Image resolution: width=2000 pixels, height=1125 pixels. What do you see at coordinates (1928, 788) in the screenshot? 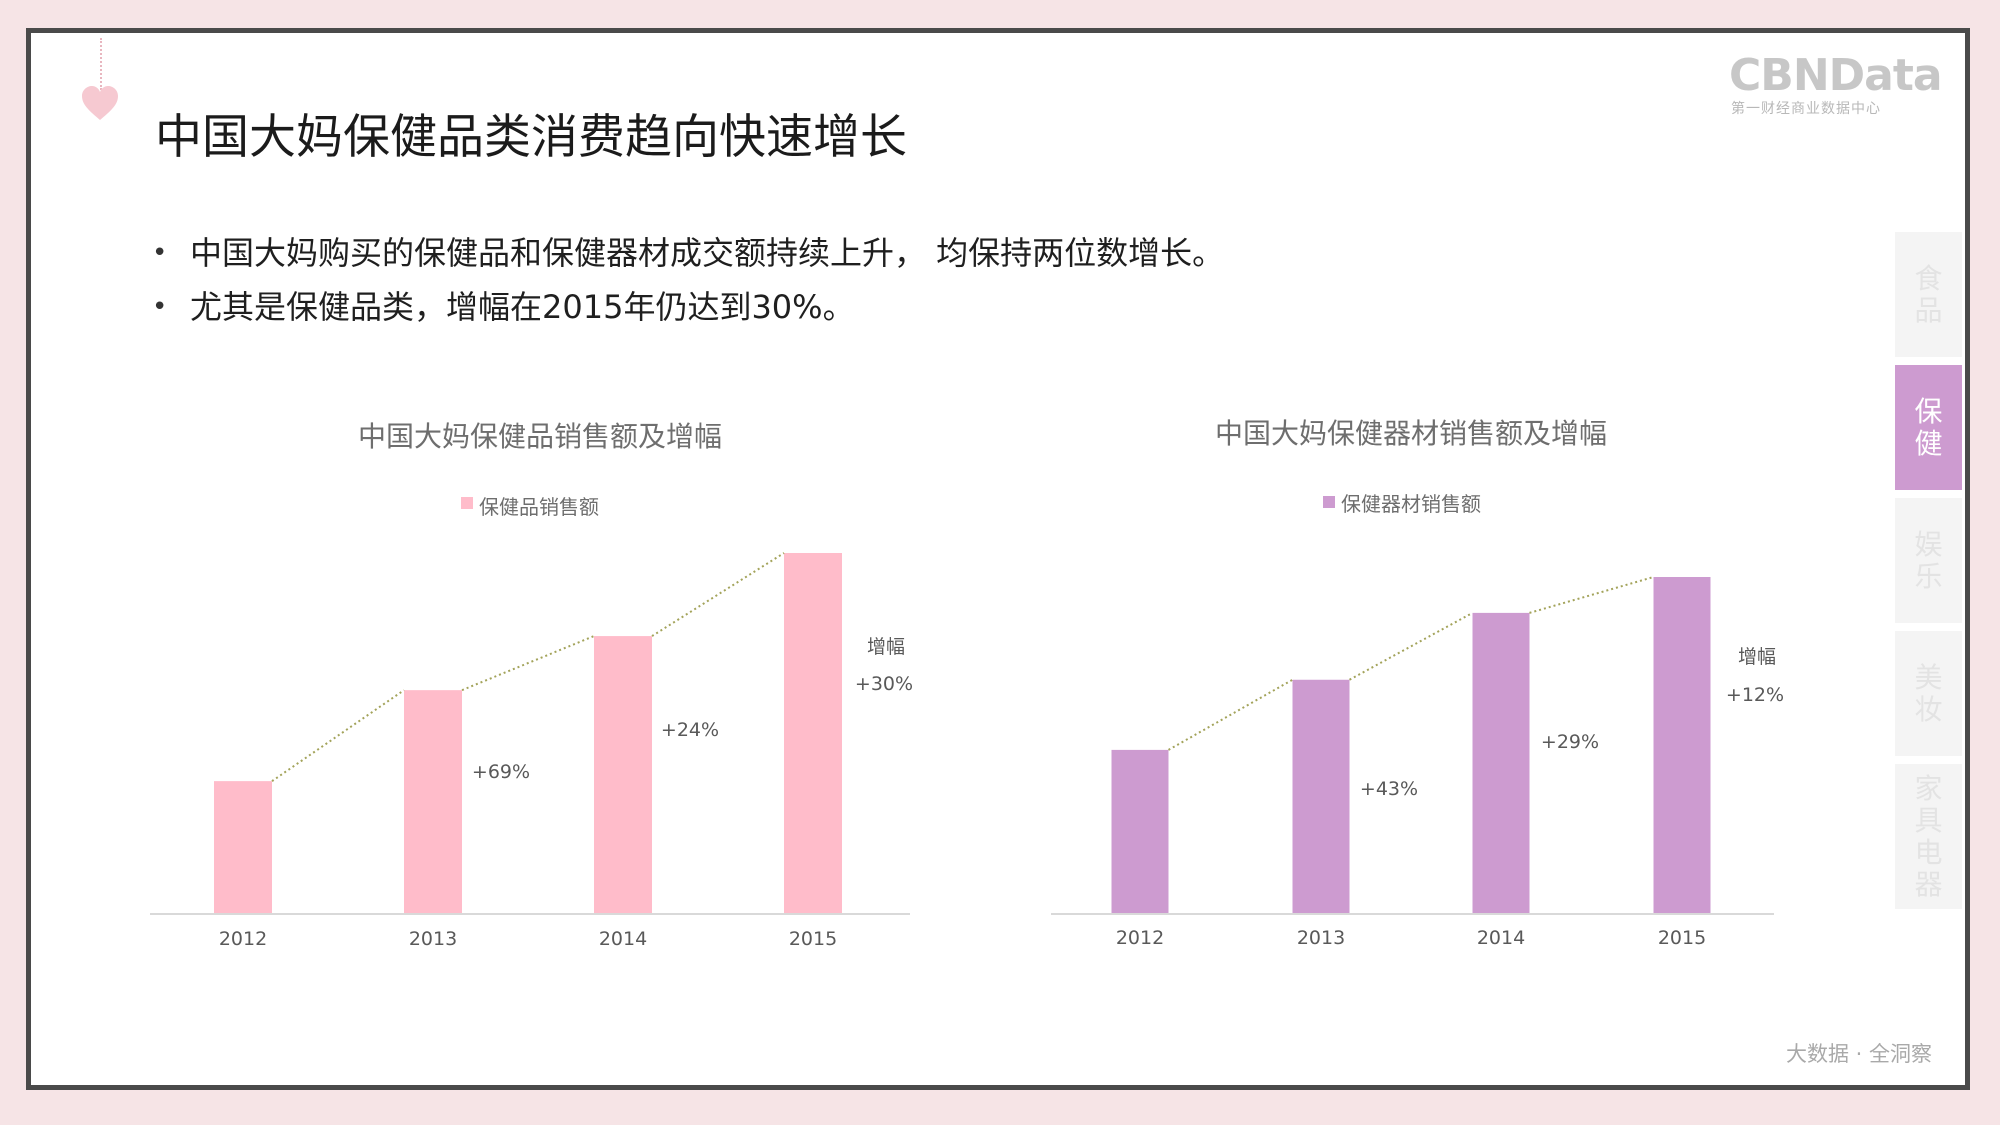
I see `side-tab-label: 家` at bounding box center [1928, 788].